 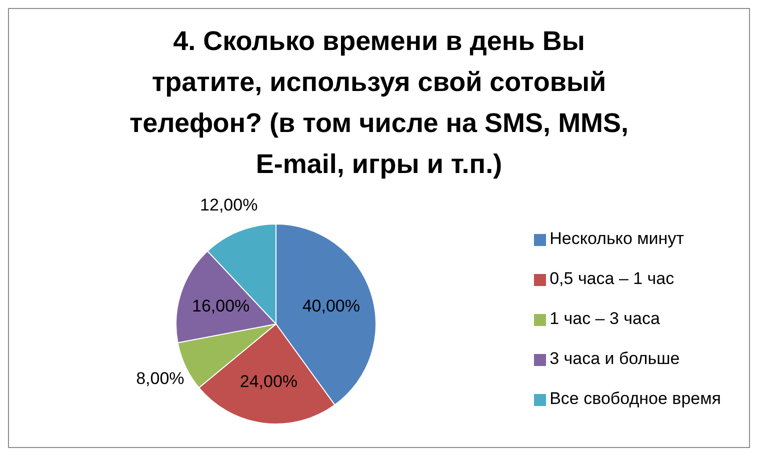 What do you see at coordinates (612, 278) in the screenshot?
I see `legend-label: 0,5 часа – 1 час` at bounding box center [612, 278].